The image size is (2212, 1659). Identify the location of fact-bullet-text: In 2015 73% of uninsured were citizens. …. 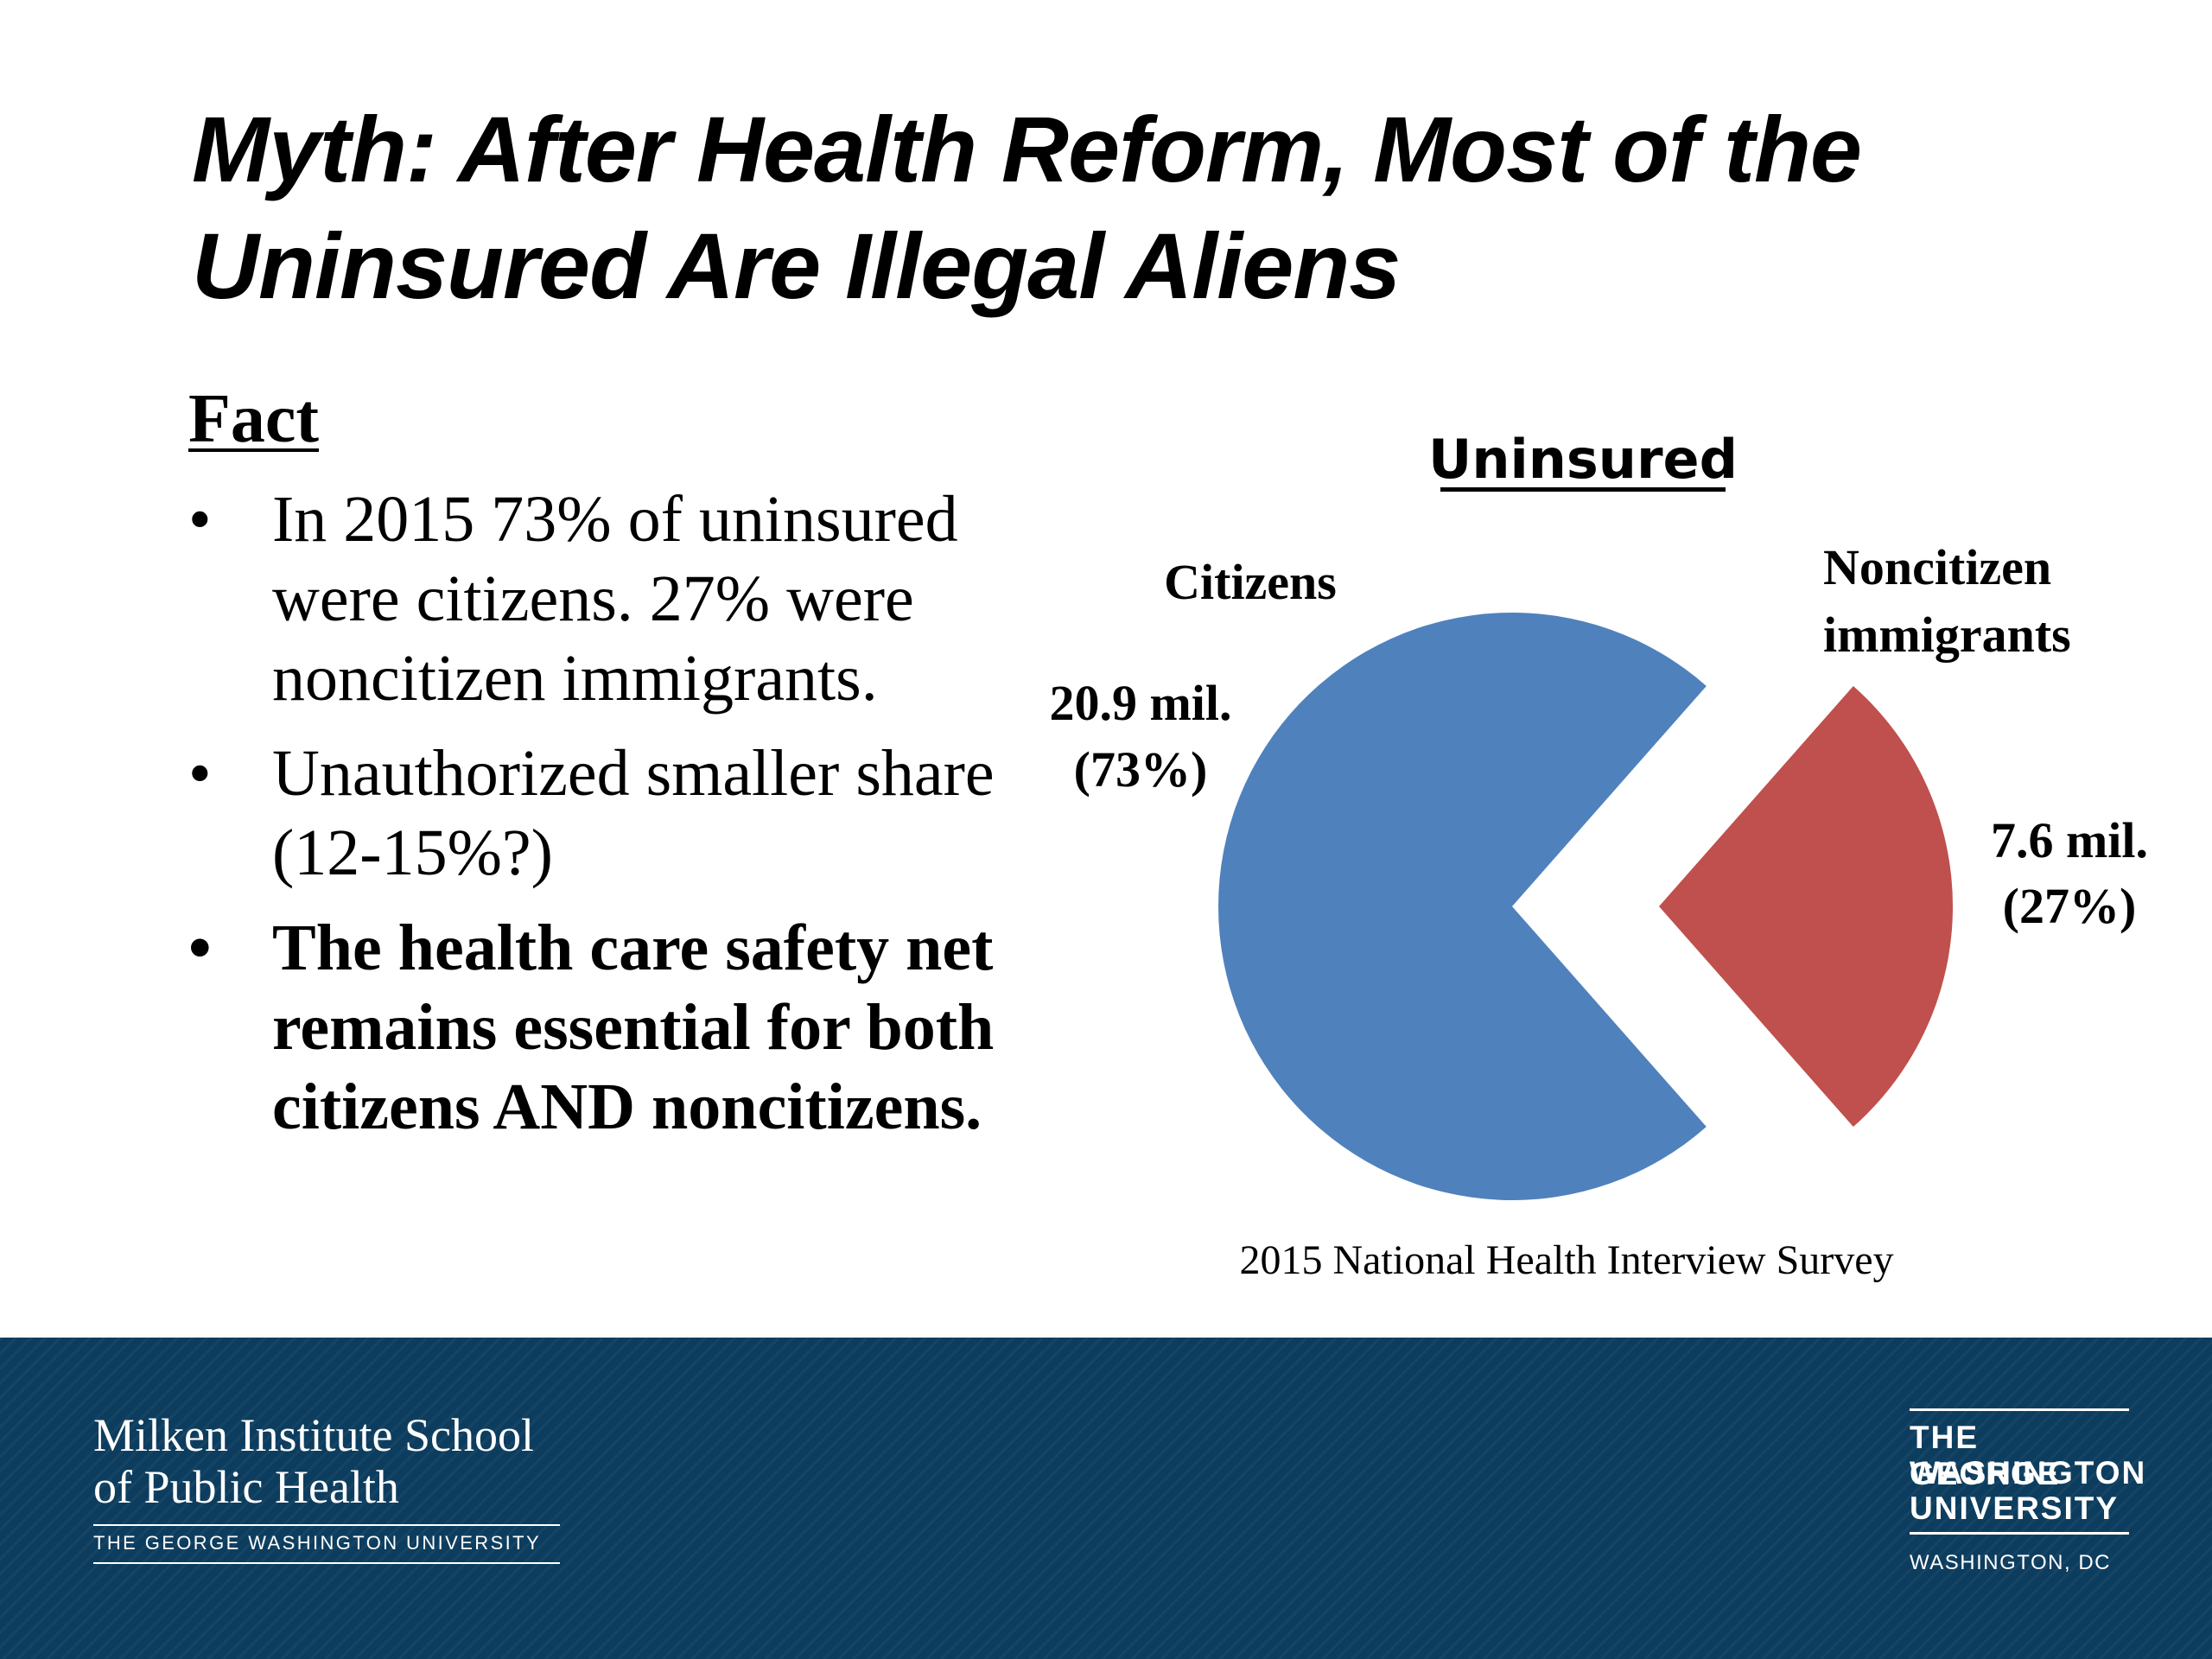
(615, 599).